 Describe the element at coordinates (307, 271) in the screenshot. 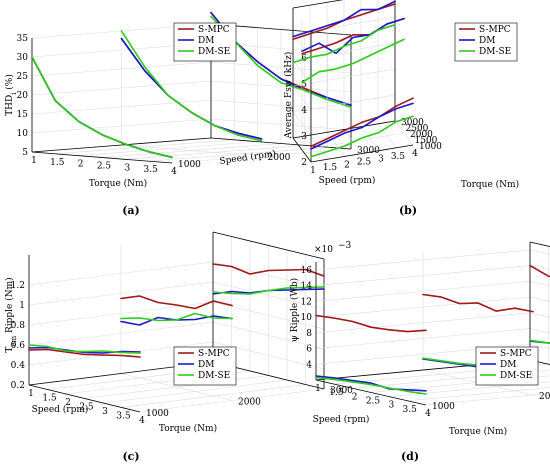

I see `y-tick-label: 16` at that location.